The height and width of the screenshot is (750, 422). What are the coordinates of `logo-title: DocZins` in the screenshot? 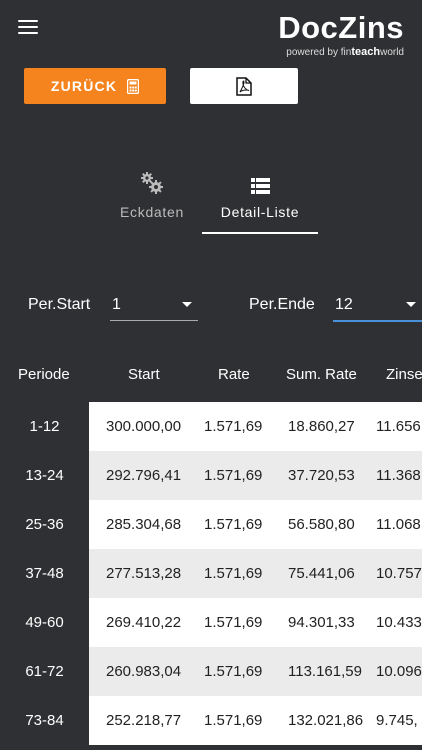 It's located at (341, 27).